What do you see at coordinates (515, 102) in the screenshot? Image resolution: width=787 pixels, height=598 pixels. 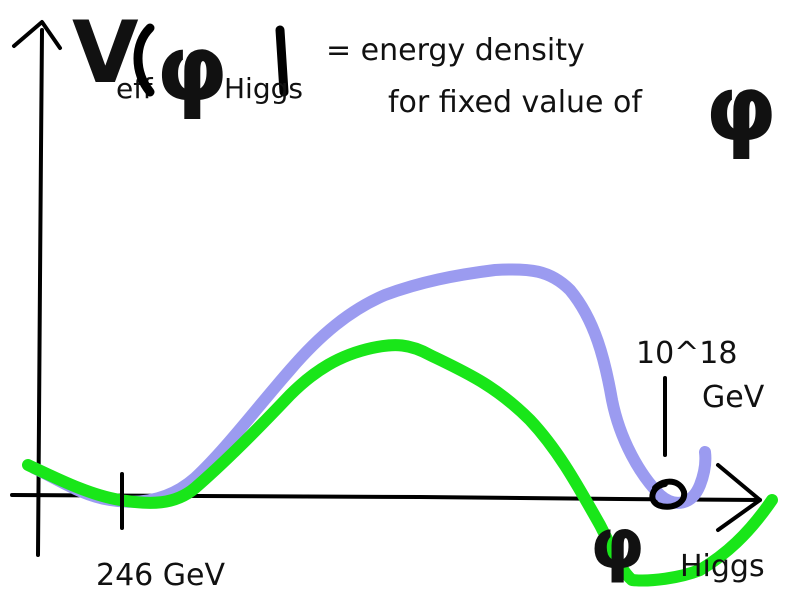 I see `definition-line-2: for fixed value of` at bounding box center [515, 102].